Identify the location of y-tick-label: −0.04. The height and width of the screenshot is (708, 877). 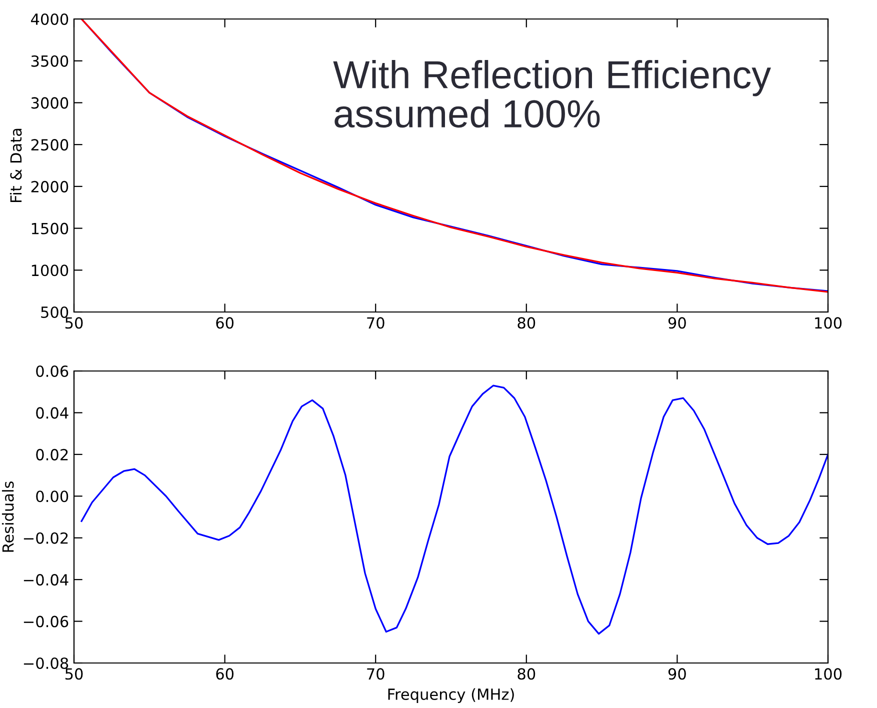
(46, 580).